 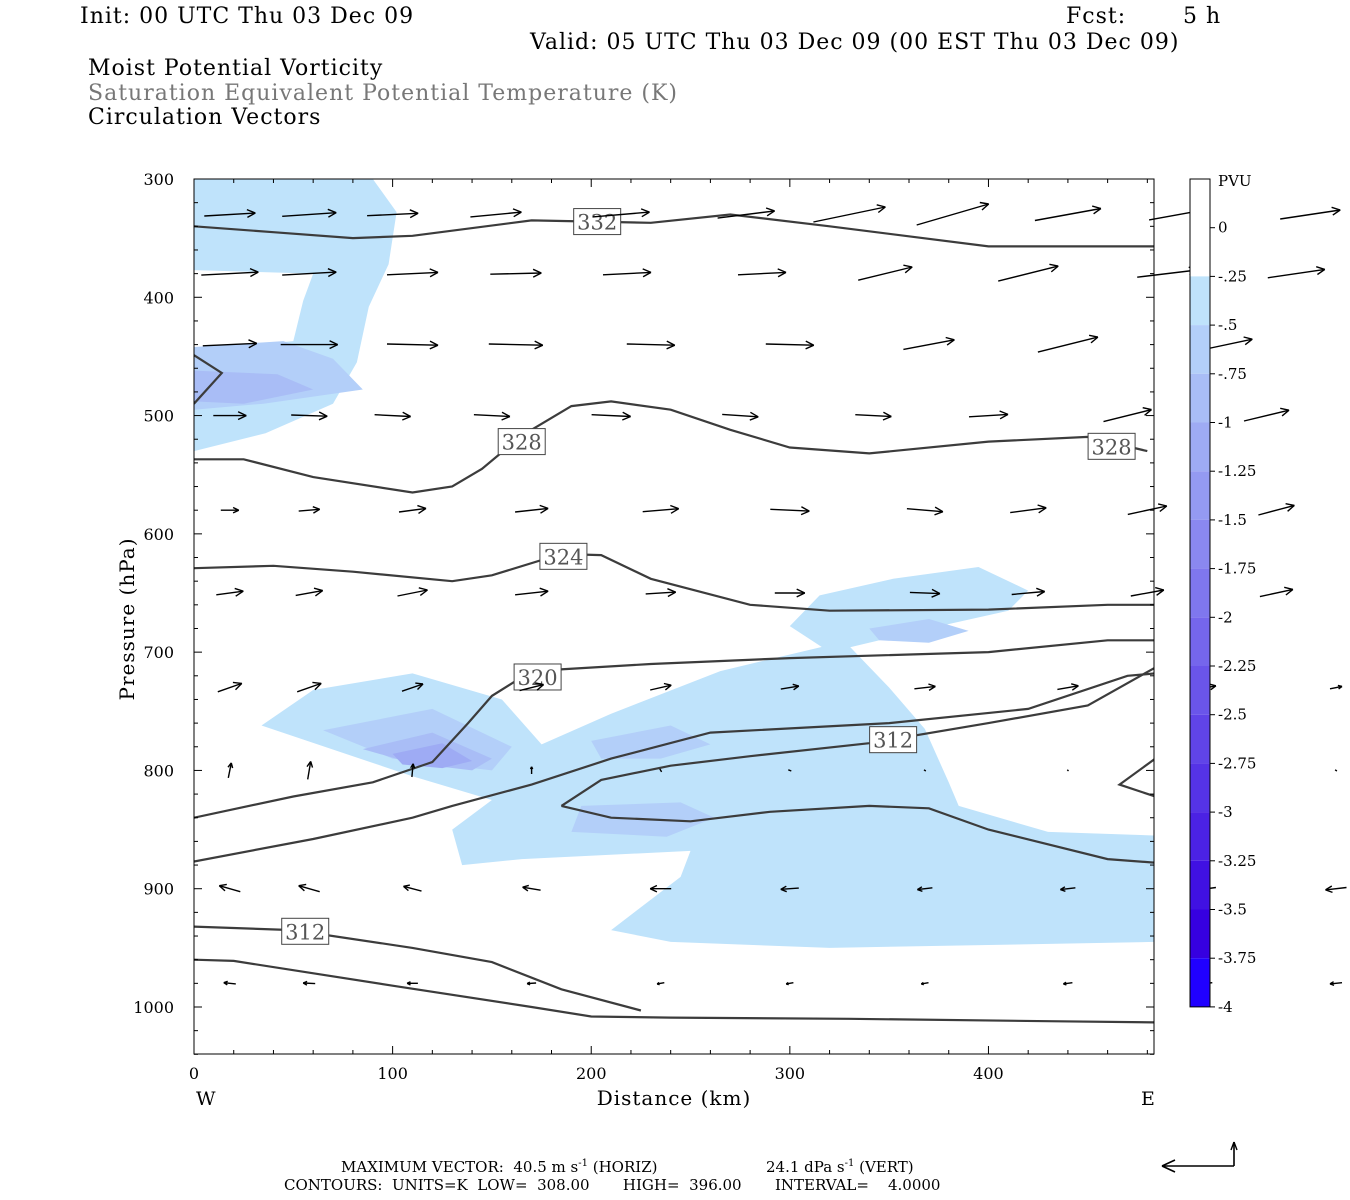 What do you see at coordinates (1225, 1007) in the screenshot?
I see `colorbar-label: -4` at bounding box center [1225, 1007].